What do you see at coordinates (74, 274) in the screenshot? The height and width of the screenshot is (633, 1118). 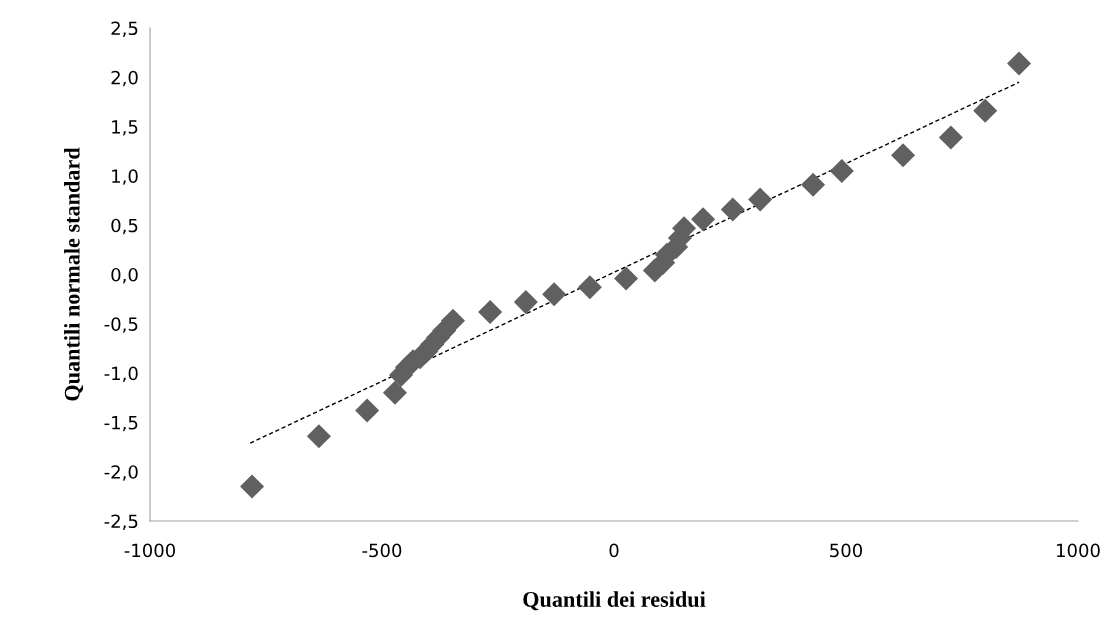 I see `y-axis-title: Quantili normale standard` at bounding box center [74, 274].